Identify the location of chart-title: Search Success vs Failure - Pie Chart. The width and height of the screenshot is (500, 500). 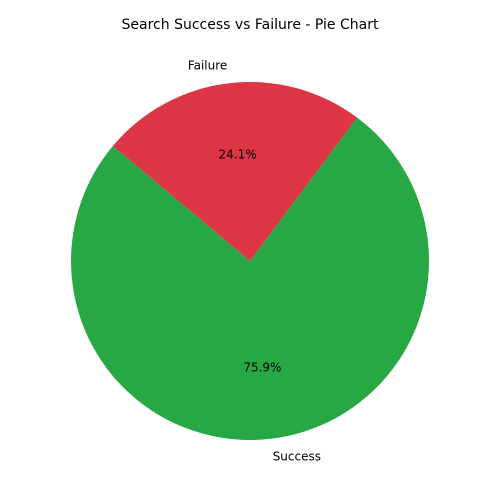
(250, 25).